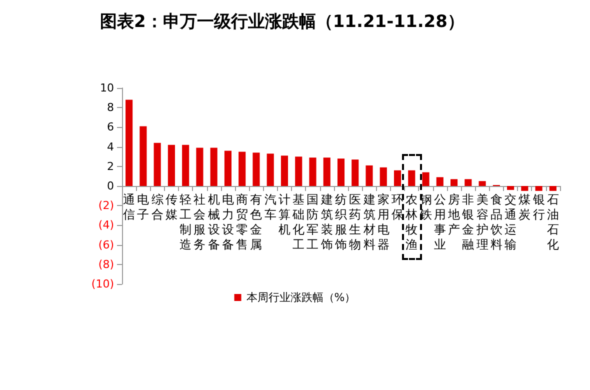 The image size is (590, 390). Describe the element at coordinates (107, 88) in the screenshot. I see `y-tick-label: 10` at that location.